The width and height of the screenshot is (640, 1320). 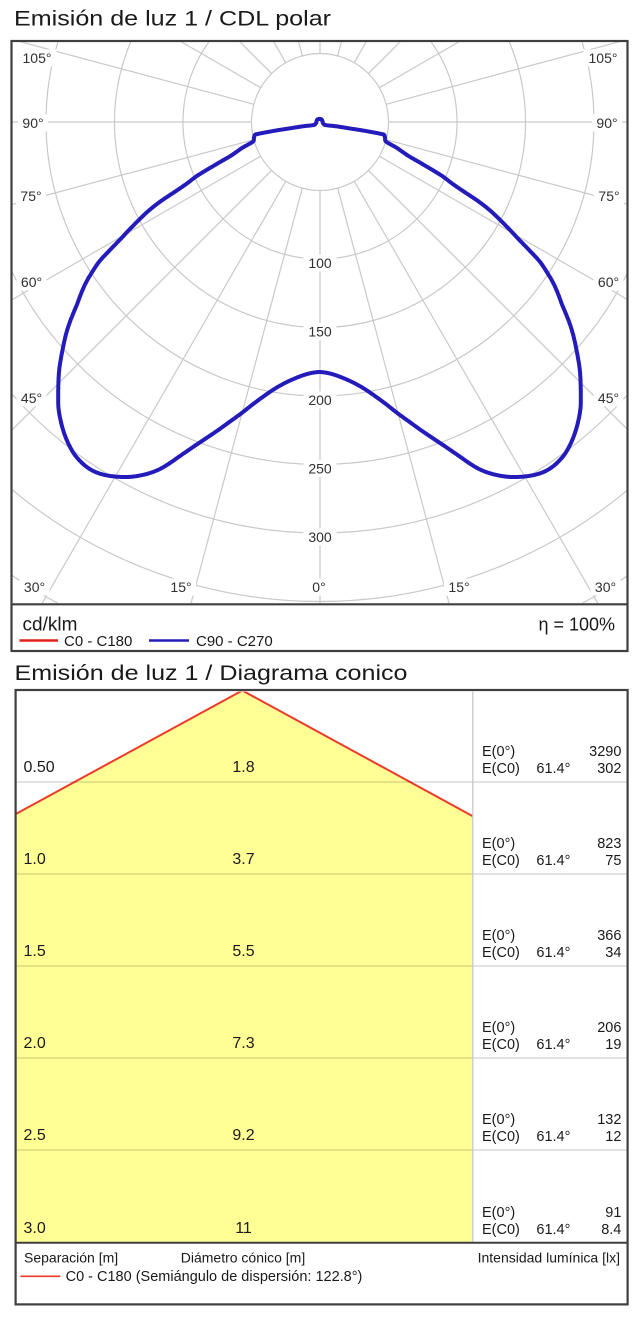 What do you see at coordinates (98, 641) in the screenshot?
I see `svg-text: C0 - C180` at bounding box center [98, 641].